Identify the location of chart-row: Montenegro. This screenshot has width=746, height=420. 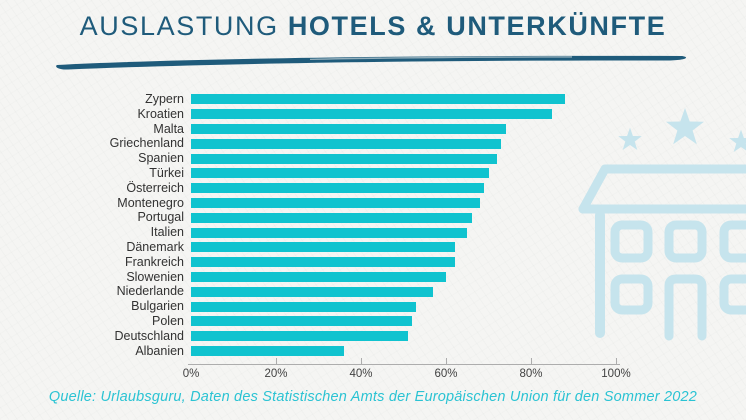
(308, 203).